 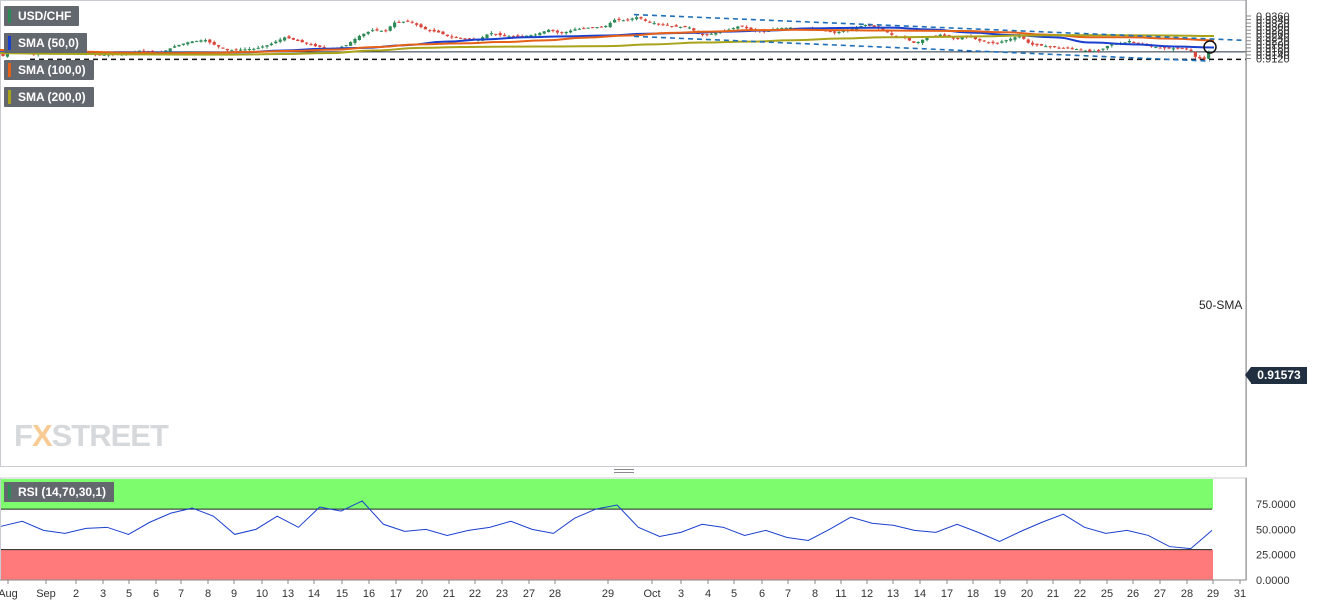 I want to click on sma50-swatch, so click(x=9, y=43).